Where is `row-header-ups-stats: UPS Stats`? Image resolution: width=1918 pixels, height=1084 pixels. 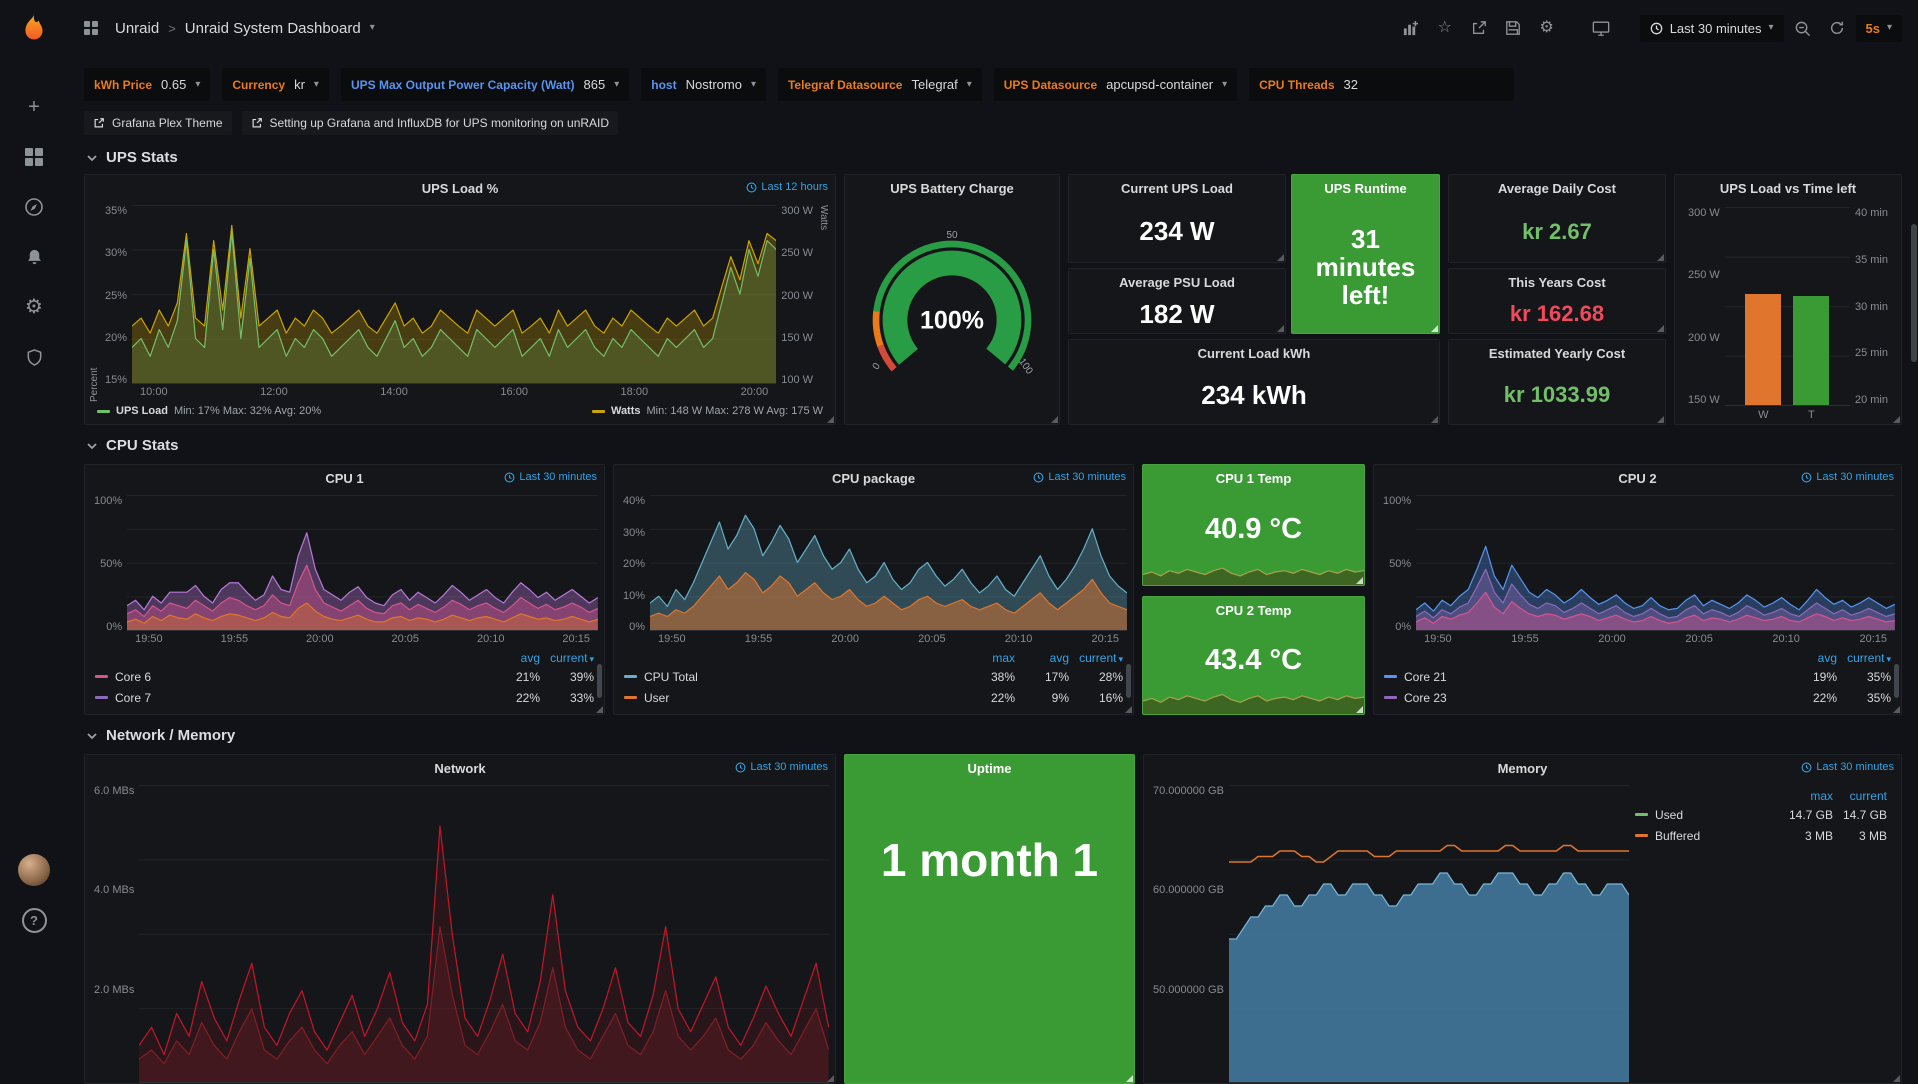
row-header-ups-stats: UPS Stats is located at coordinates (993, 155).